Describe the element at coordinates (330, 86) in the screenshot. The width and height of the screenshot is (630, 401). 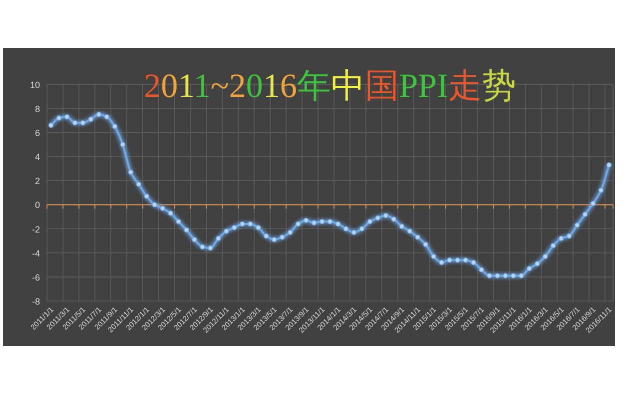
I see `title: 2011~2016年中国PPI走势` at that location.